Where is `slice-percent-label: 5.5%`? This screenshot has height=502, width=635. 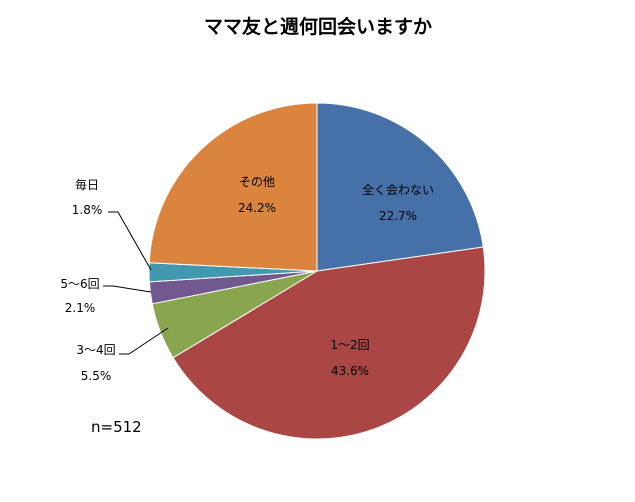
slice-percent-label: 5.5% is located at coordinates (96, 376).